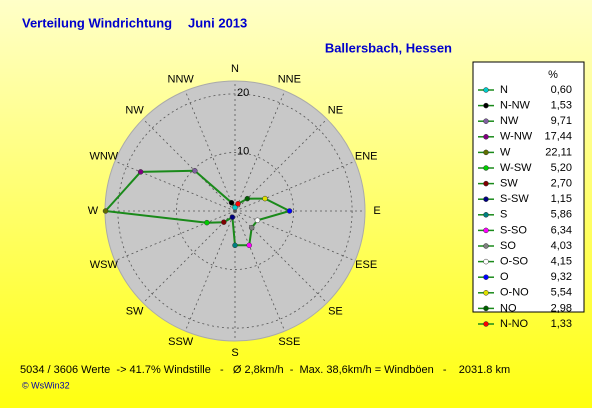 The height and width of the screenshot is (408, 592). I want to click on legend-label: S-SO, so click(513, 230).